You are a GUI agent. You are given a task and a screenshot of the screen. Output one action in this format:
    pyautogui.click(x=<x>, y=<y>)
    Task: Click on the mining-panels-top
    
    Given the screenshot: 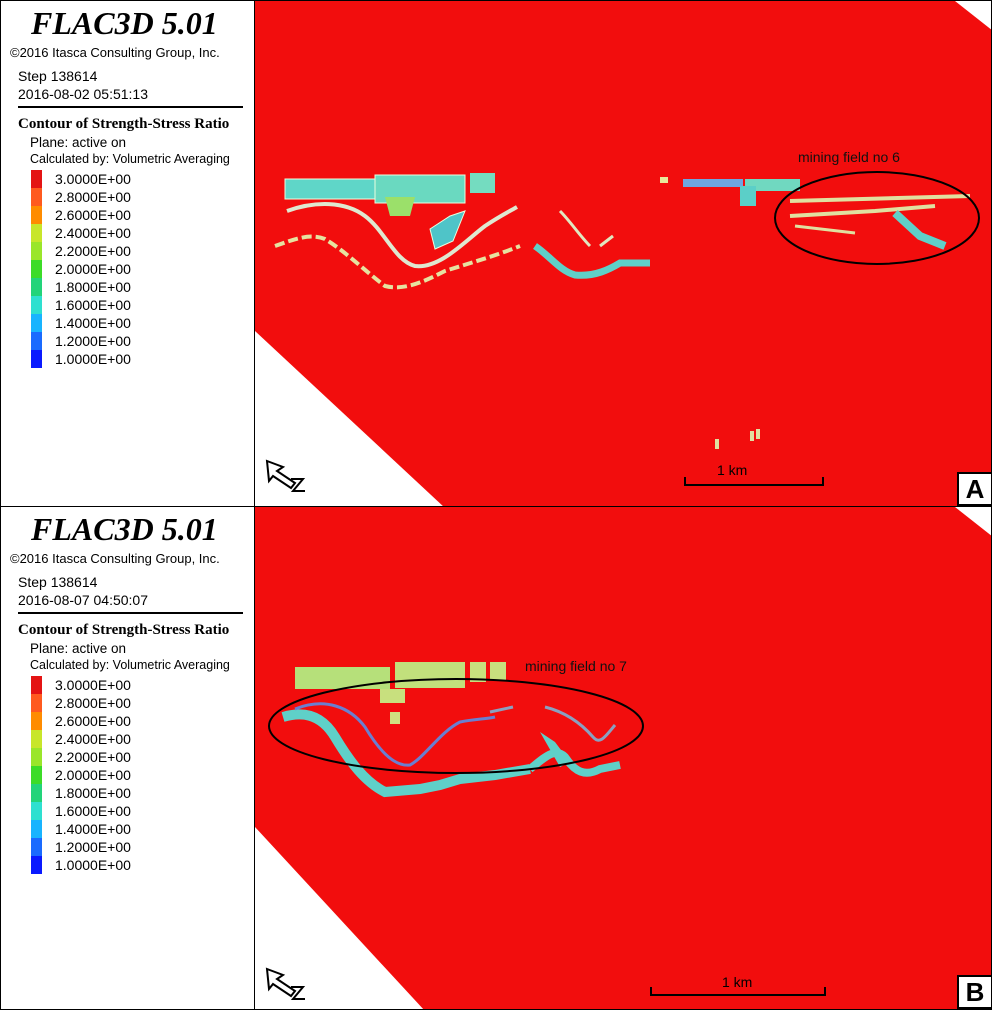 What is the action you would take?
    pyautogui.click(x=400, y=693)
    